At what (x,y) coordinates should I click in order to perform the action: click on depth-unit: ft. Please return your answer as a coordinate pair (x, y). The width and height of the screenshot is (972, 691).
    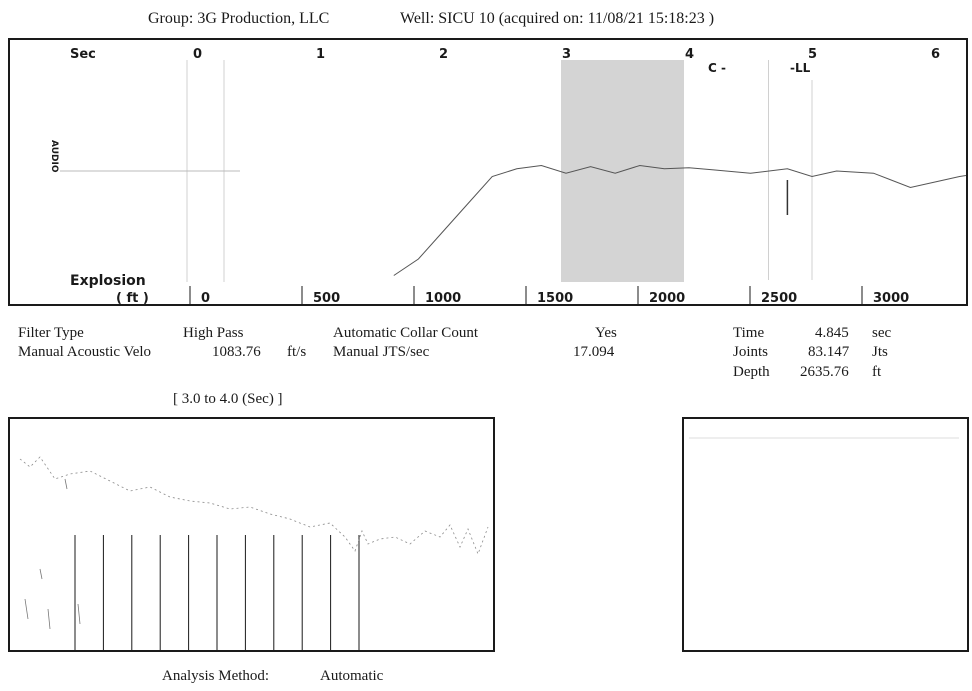
    Looking at the image, I should click on (877, 372).